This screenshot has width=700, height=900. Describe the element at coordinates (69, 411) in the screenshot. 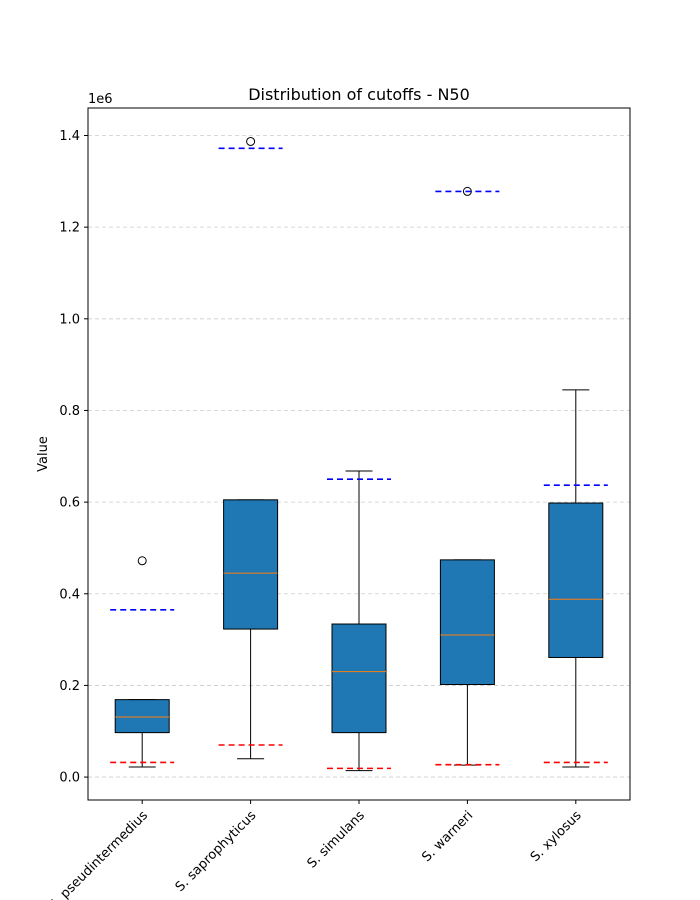

I see `y-tick-label: 0.8` at that location.